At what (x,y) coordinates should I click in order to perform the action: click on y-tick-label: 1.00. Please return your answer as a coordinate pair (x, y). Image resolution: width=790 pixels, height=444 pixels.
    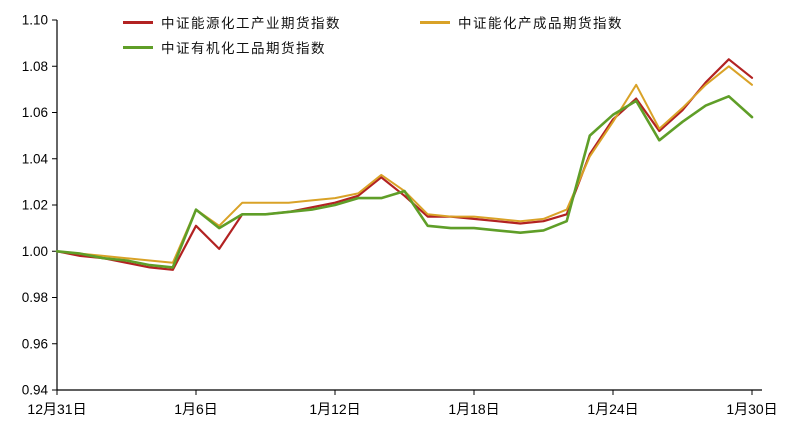
    Looking at the image, I should click on (35, 251).